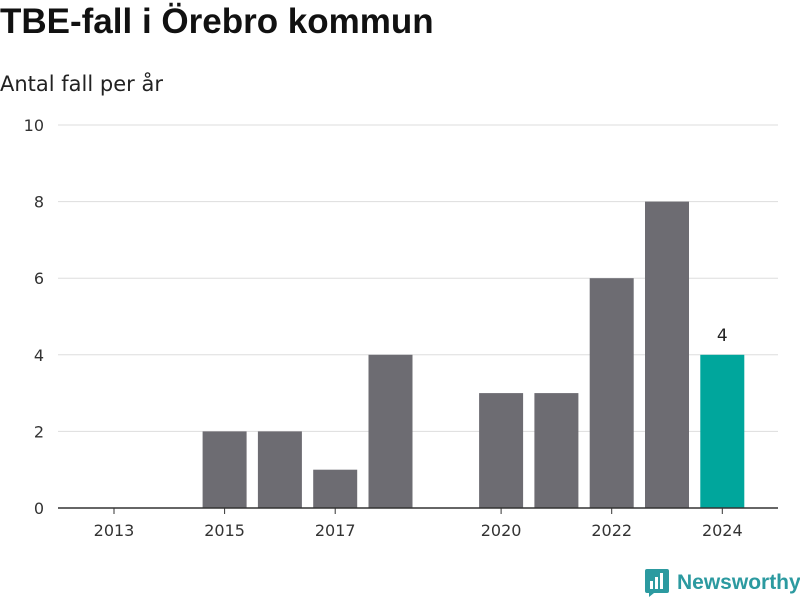 Image resolution: width=800 pixels, height=600 pixels. What do you see at coordinates (224, 469) in the screenshot?
I see `bar-2015` at bounding box center [224, 469].